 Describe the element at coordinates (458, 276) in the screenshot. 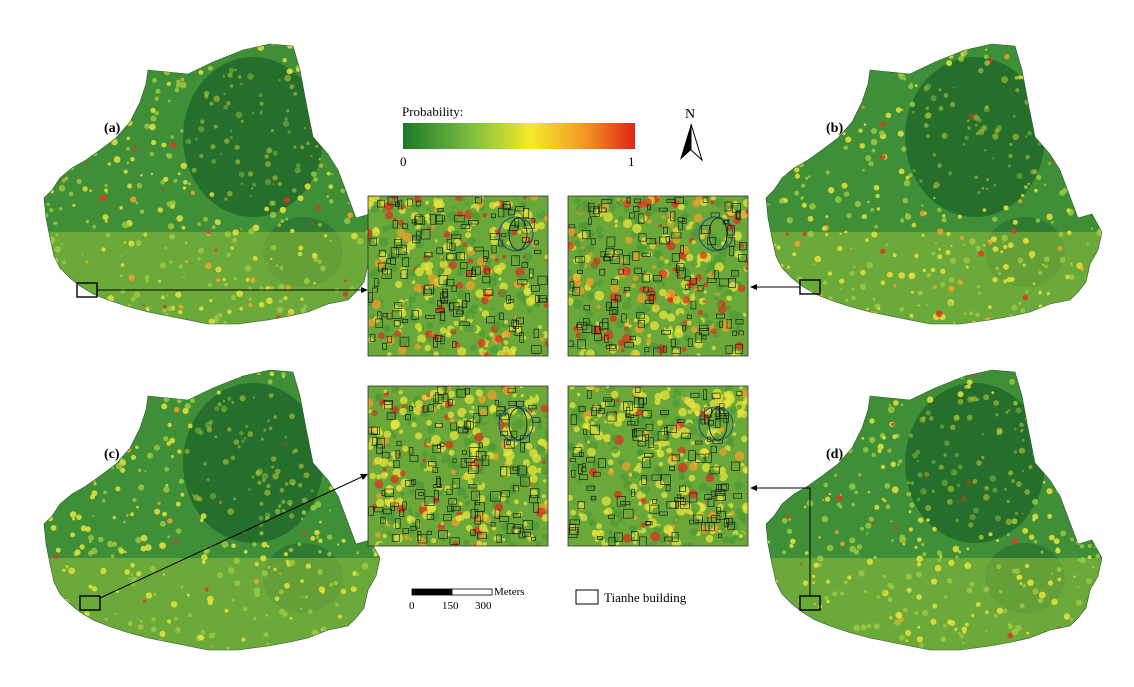

I see `zoom-inset-a` at that location.